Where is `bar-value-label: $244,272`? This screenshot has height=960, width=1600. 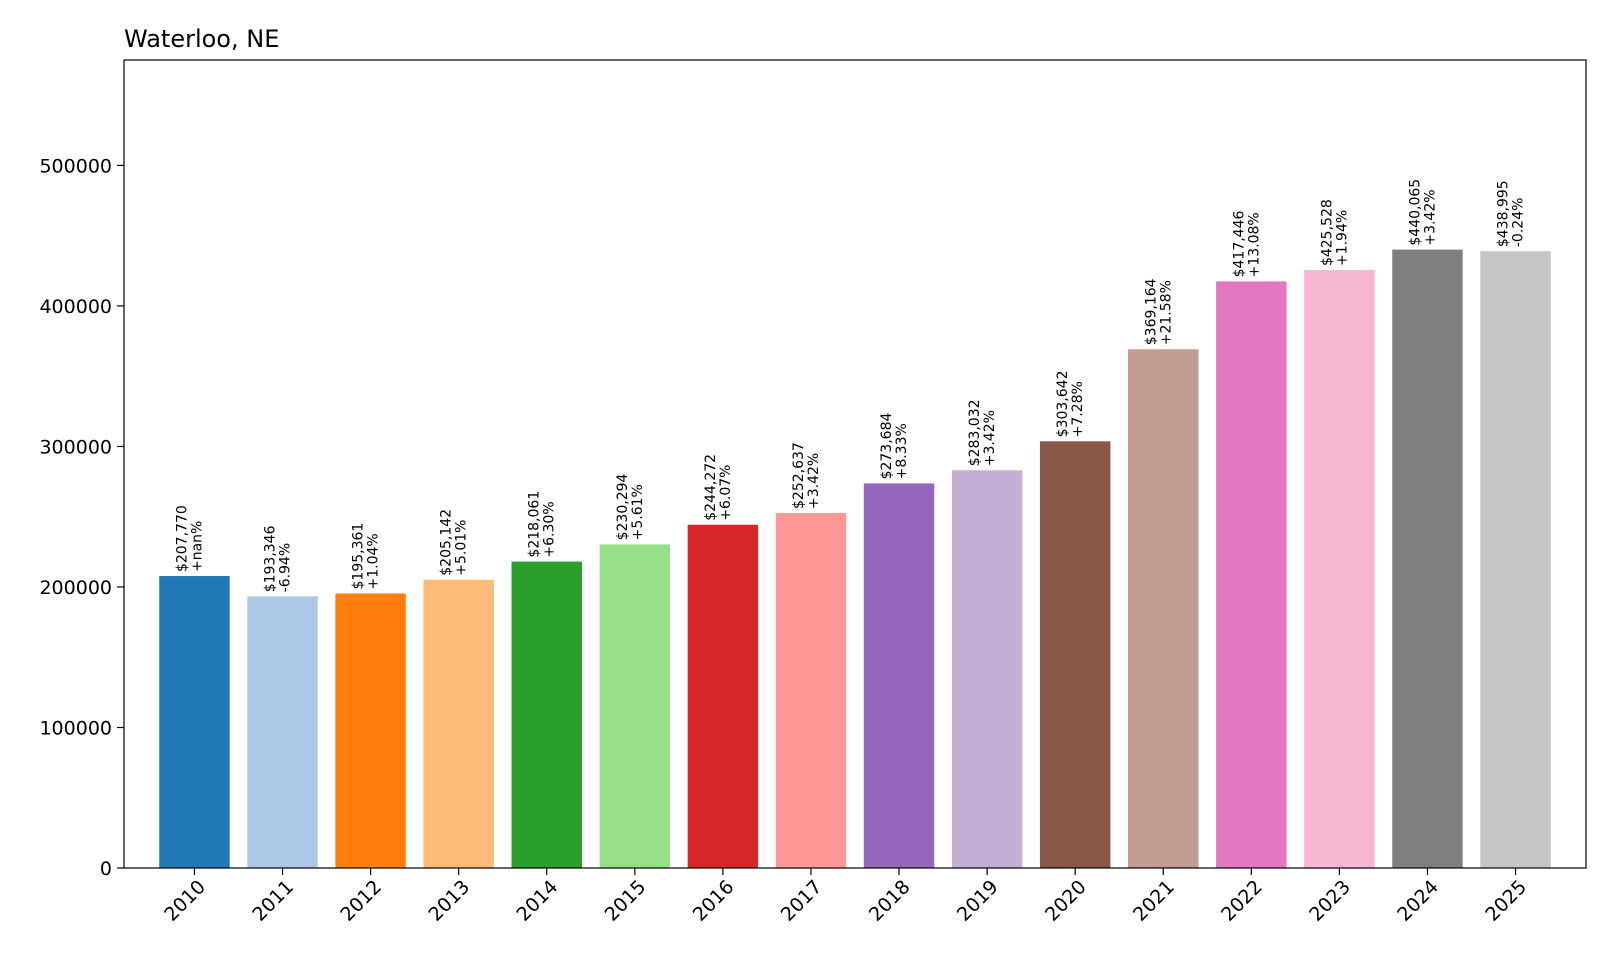 bar-value-label: $244,272 is located at coordinates (711, 487).